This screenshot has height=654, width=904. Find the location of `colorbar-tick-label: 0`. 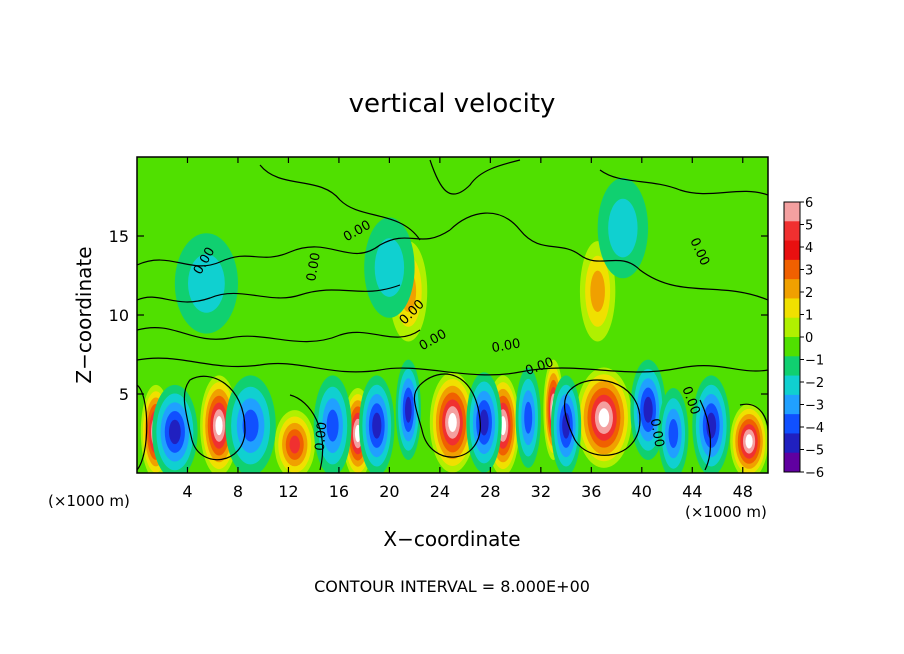

colorbar-tick-label: 0 is located at coordinates (809, 338).